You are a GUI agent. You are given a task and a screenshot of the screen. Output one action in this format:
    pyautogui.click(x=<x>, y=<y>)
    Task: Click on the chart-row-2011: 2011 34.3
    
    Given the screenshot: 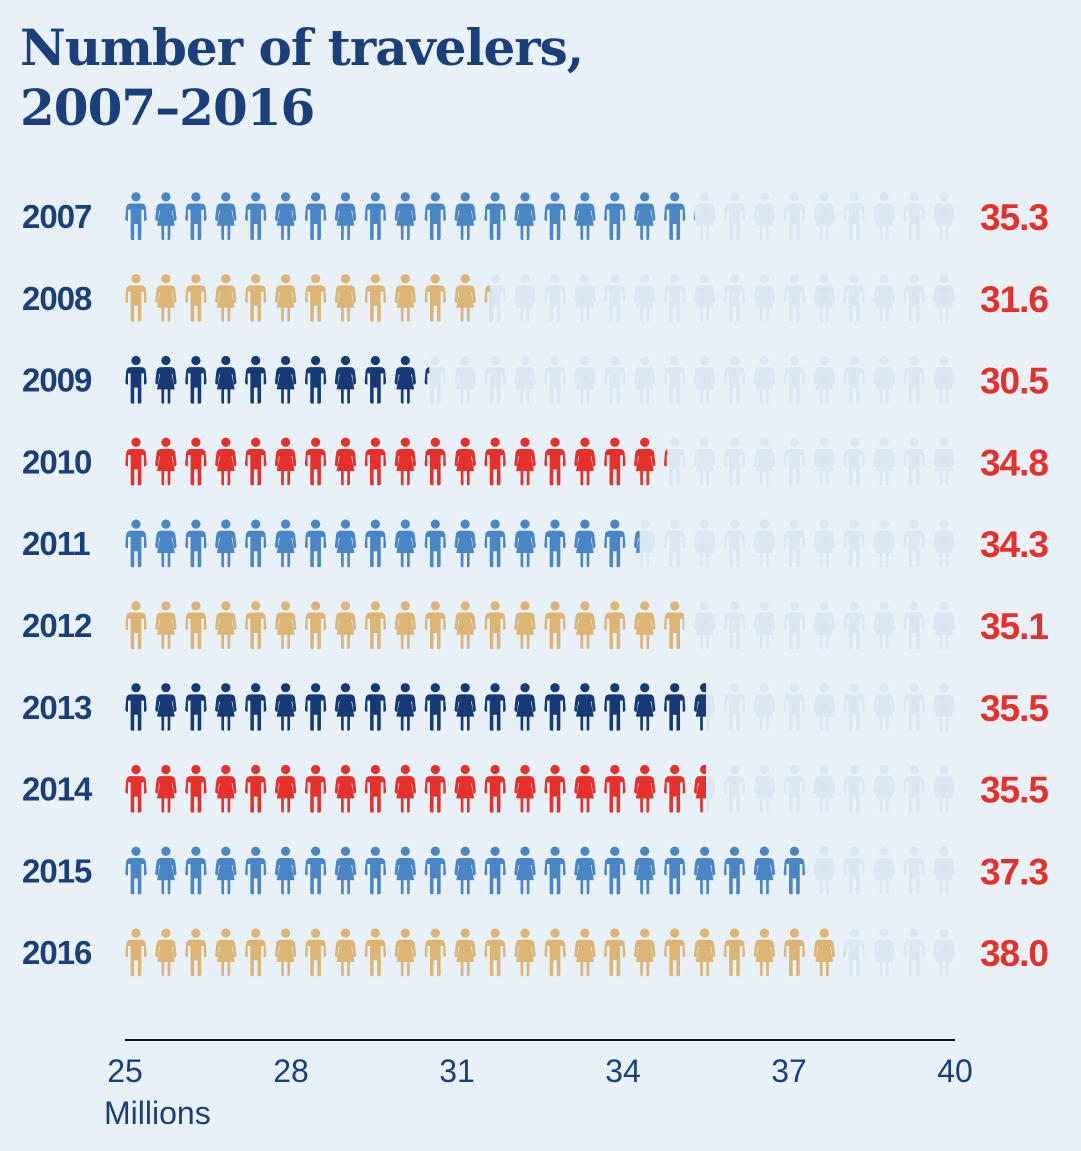 What is the action you would take?
    pyautogui.click(x=535, y=543)
    